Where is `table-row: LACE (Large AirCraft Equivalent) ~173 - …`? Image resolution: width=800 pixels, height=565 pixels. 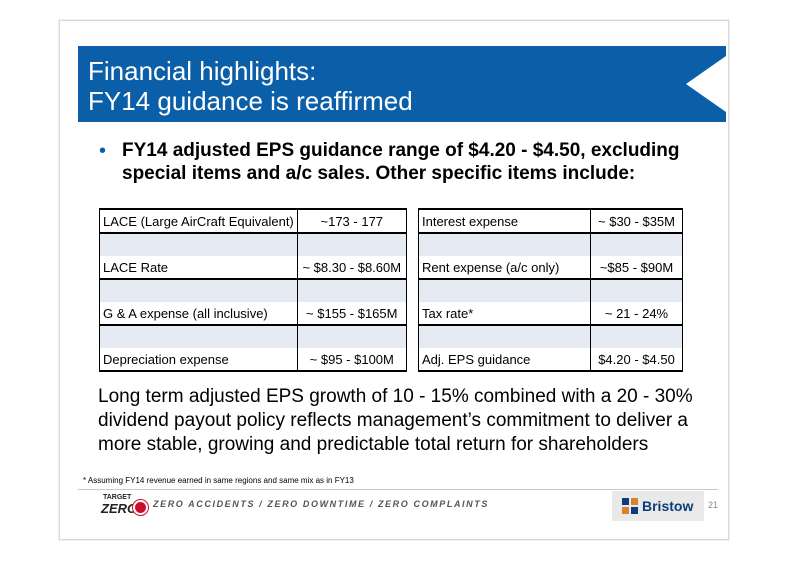 table-row: LACE (Large AirCraft Equivalent) ~173 - … is located at coordinates (253, 221).